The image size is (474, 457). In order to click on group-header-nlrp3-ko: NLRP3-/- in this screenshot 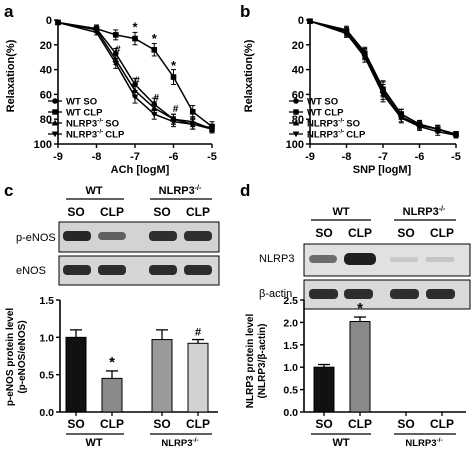, I will do `click(424, 212)`.